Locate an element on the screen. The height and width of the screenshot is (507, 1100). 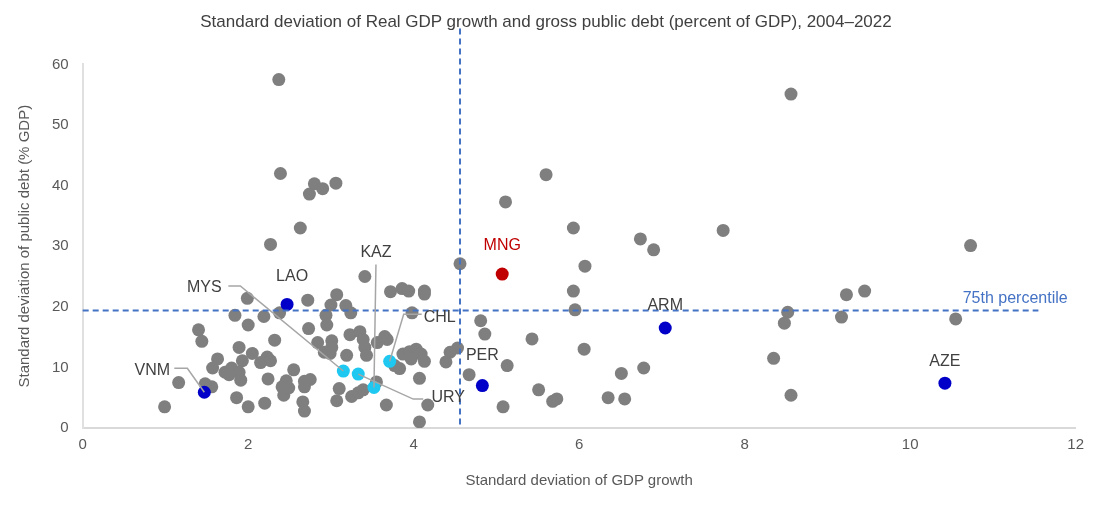
x-tick-label: 2 is located at coordinates (248, 444).